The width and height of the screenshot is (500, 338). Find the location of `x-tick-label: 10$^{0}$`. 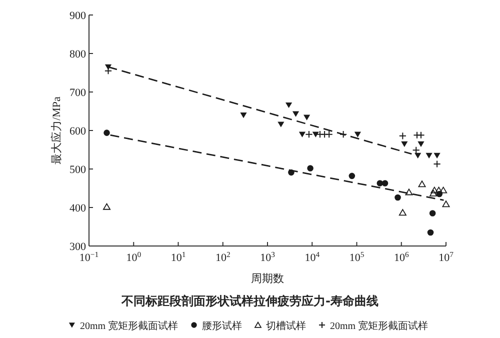

x-tick-label: 10$^{0}$ is located at coordinates (134, 257).